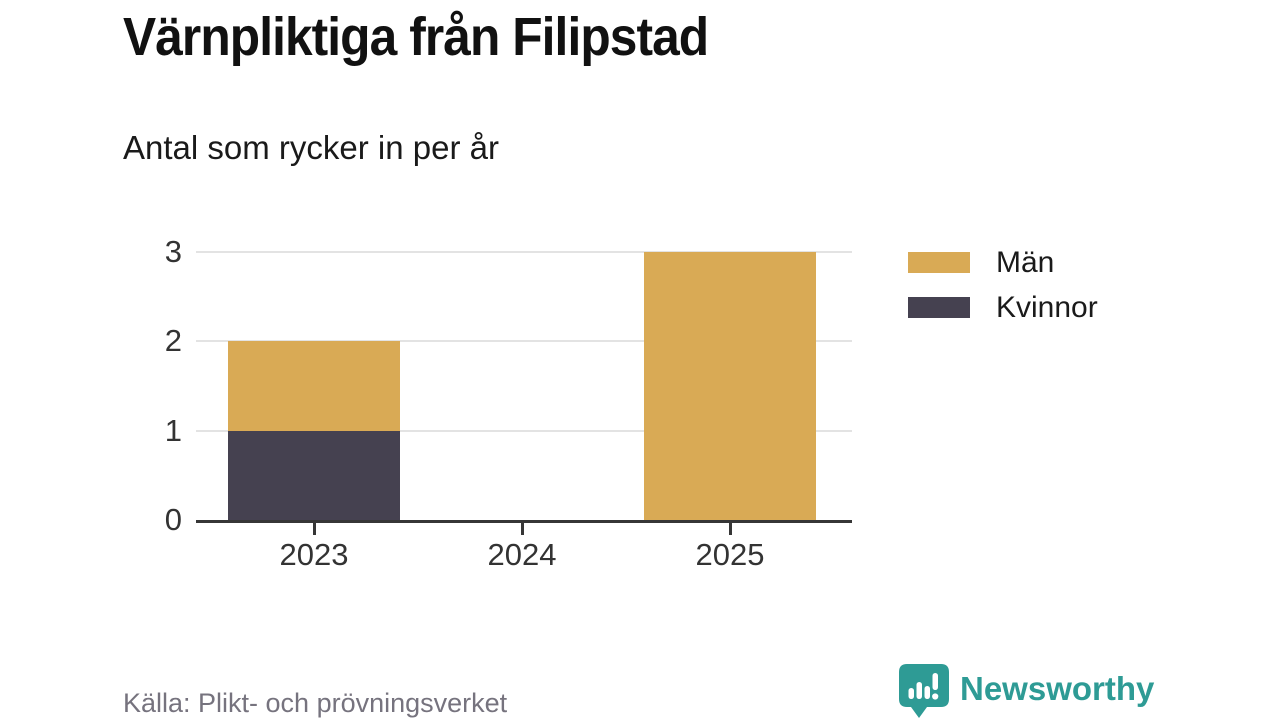 This screenshot has width=1280, height=720. What do you see at coordinates (730, 386) in the screenshot?
I see `bar-segment-2025-Män` at bounding box center [730, 386].